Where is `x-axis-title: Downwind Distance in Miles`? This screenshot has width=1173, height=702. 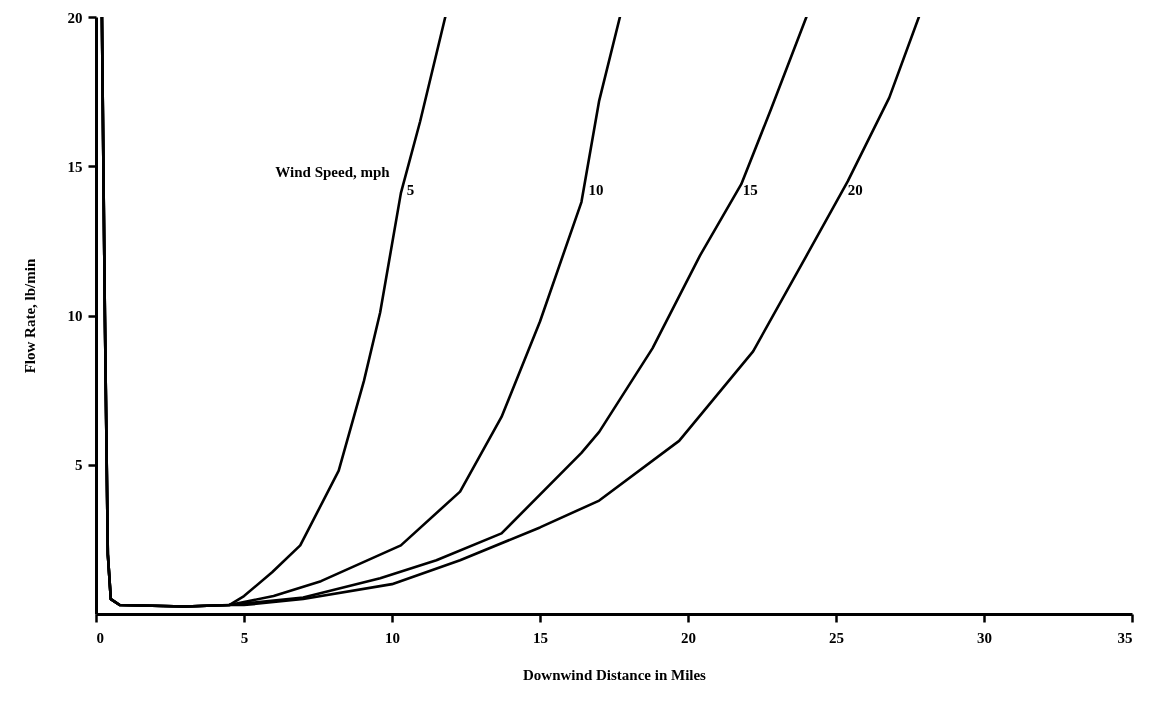
x-axis-title: Downwind Distance in Miles is located at coordinates (615, 674).